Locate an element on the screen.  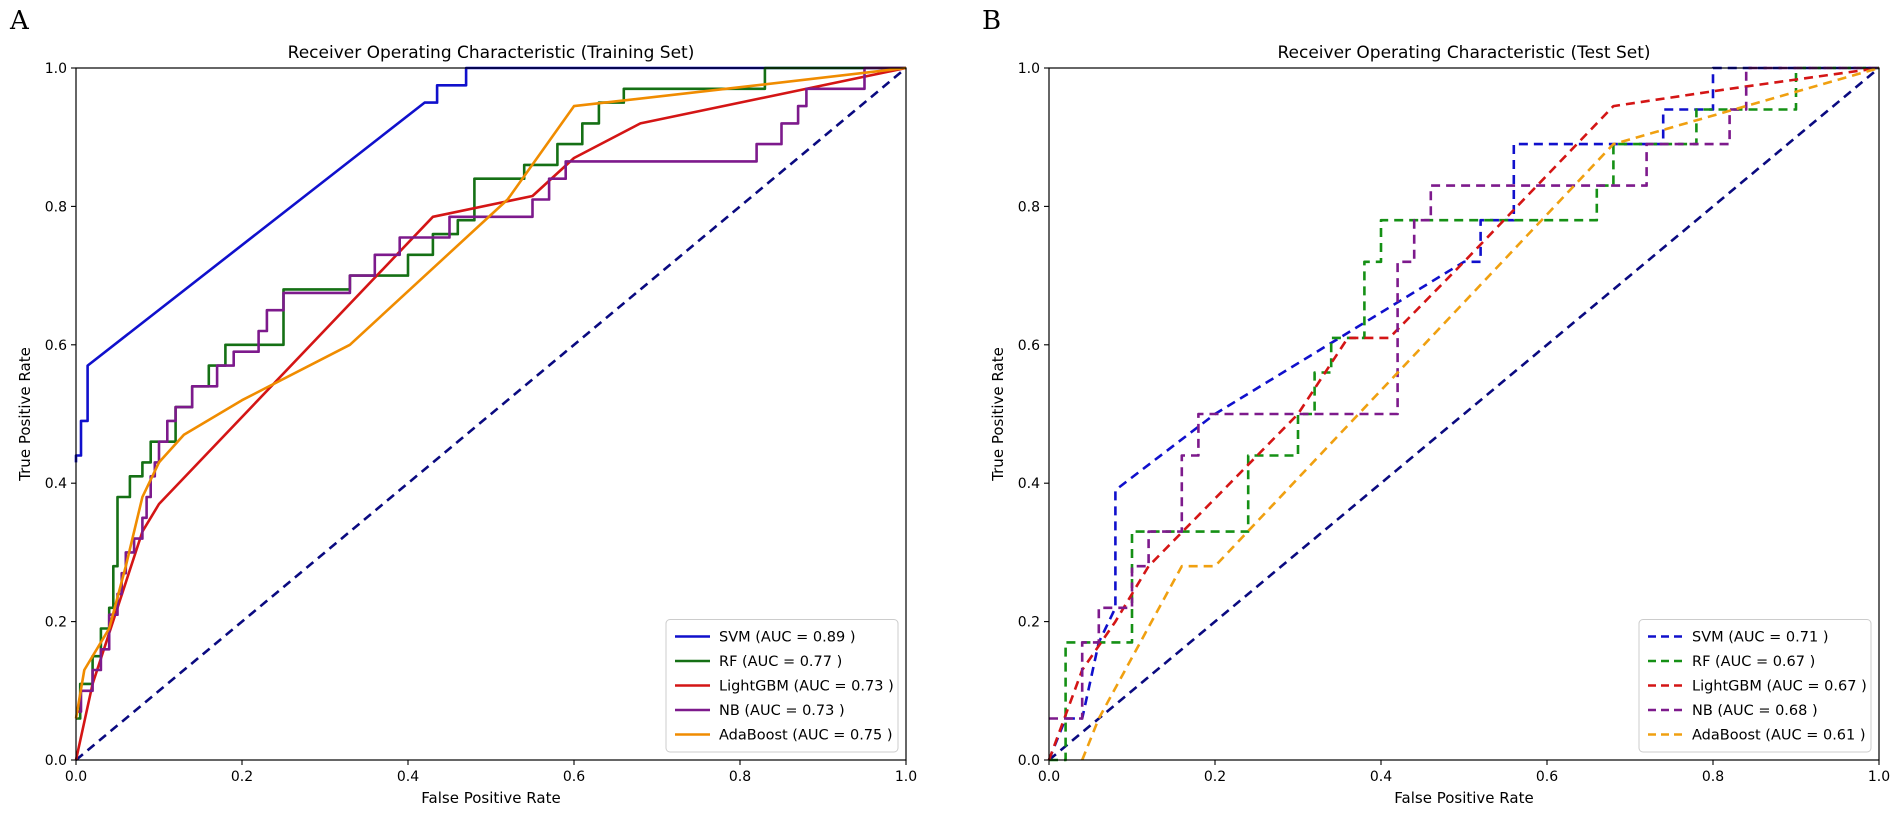
panel-label: B is located at coordinates (991, 21).